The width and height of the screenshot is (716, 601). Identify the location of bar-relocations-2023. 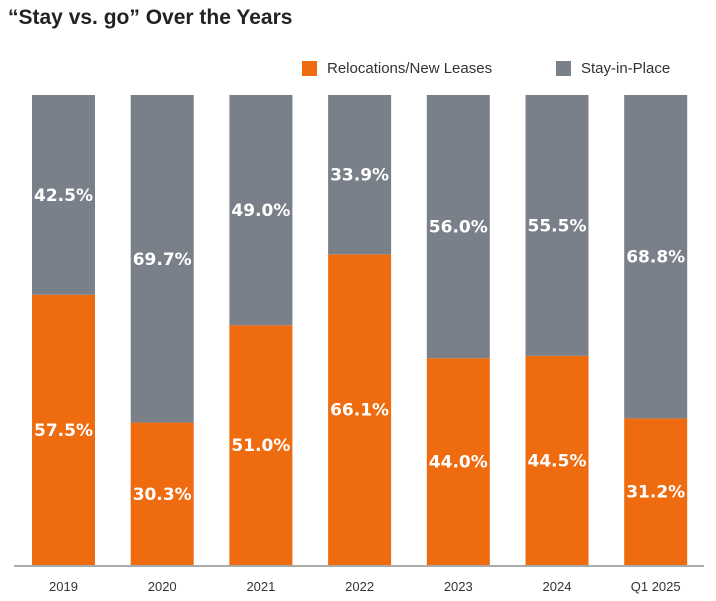
(458, 461).